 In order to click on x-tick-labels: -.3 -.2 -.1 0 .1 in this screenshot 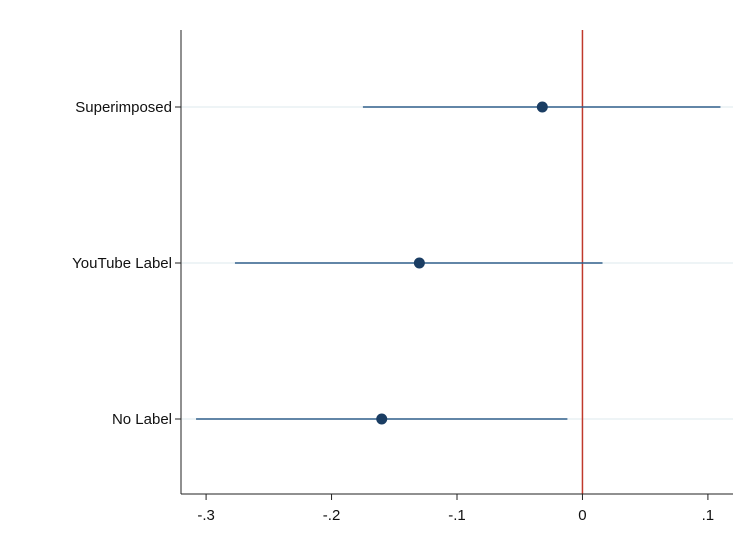, I will do `click(455, 515)`.